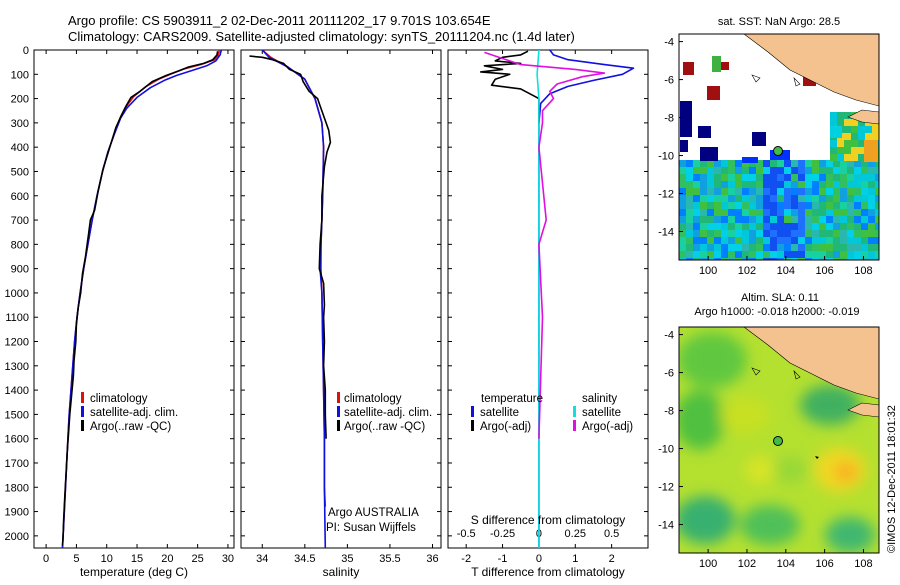 The width and height of the screenshot is (900, 585). What do you see at coordinates (17, 513) in the screenshot?
I see `depth-tick-label: 1900` at bounding box center [17, 513].